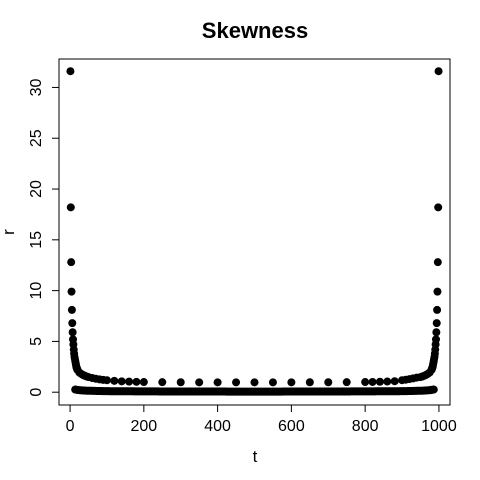 The image size is (480, 480). I want to click on y-tick-label: 10, so click(36, 291).